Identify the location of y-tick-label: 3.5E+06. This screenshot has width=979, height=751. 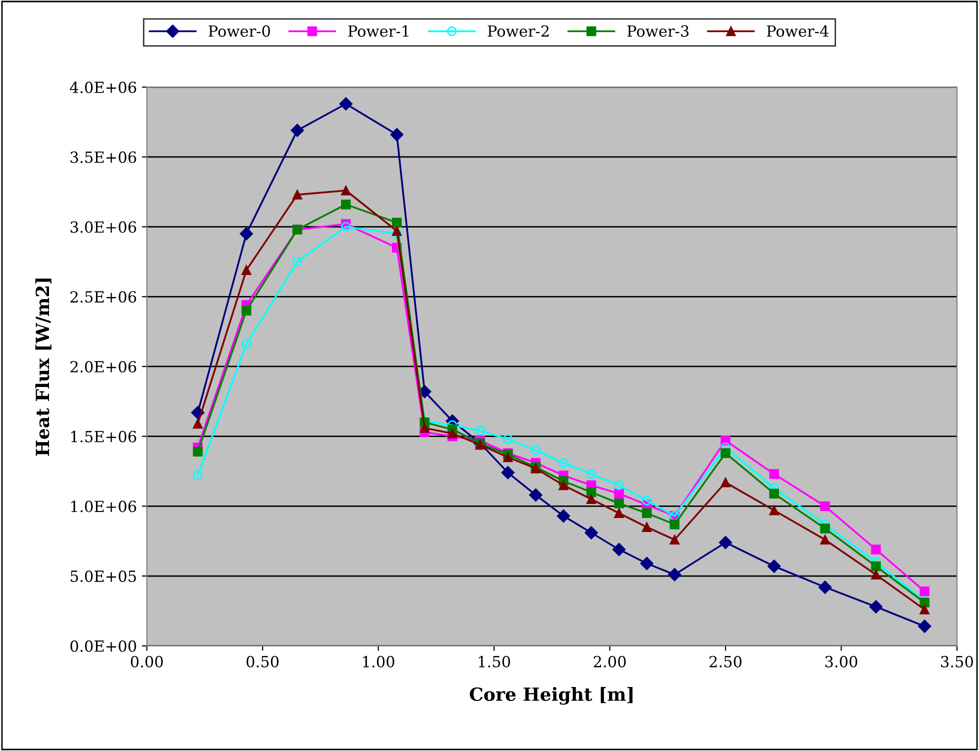
(103, 157).